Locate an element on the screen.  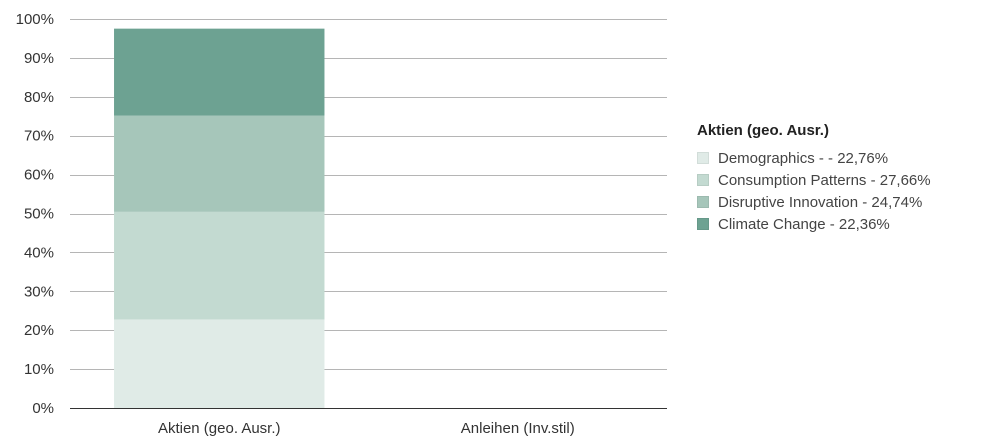
legend-item: Consumption Patterns - 27,66% is located at coordinates (814, 180).